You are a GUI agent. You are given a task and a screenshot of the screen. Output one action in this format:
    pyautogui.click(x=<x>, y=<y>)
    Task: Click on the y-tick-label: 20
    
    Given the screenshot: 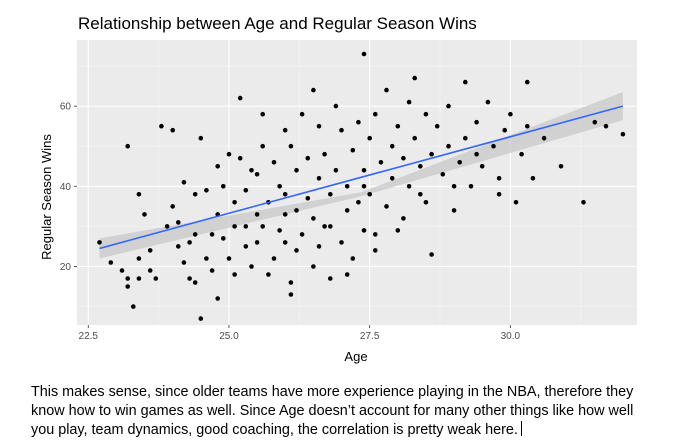 What is the action you would take?
    pyautogui.click(x=66, y=267)
    